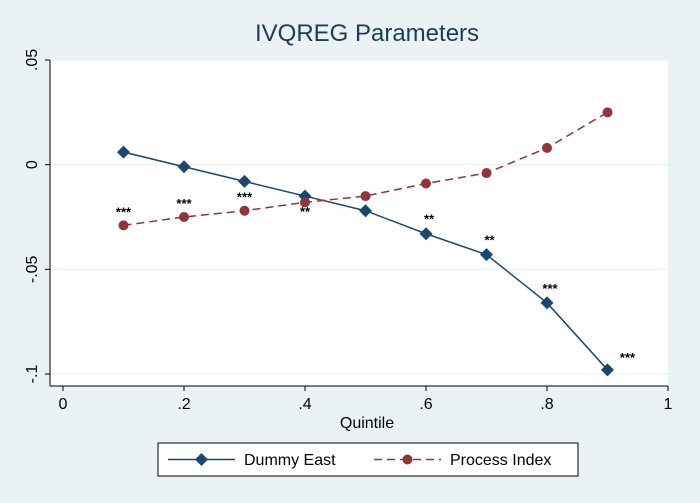  What do you see at coordinates (32, 164) in the screenshot?
I see `y-tick-label: 0` at bounding box center [32, 164].